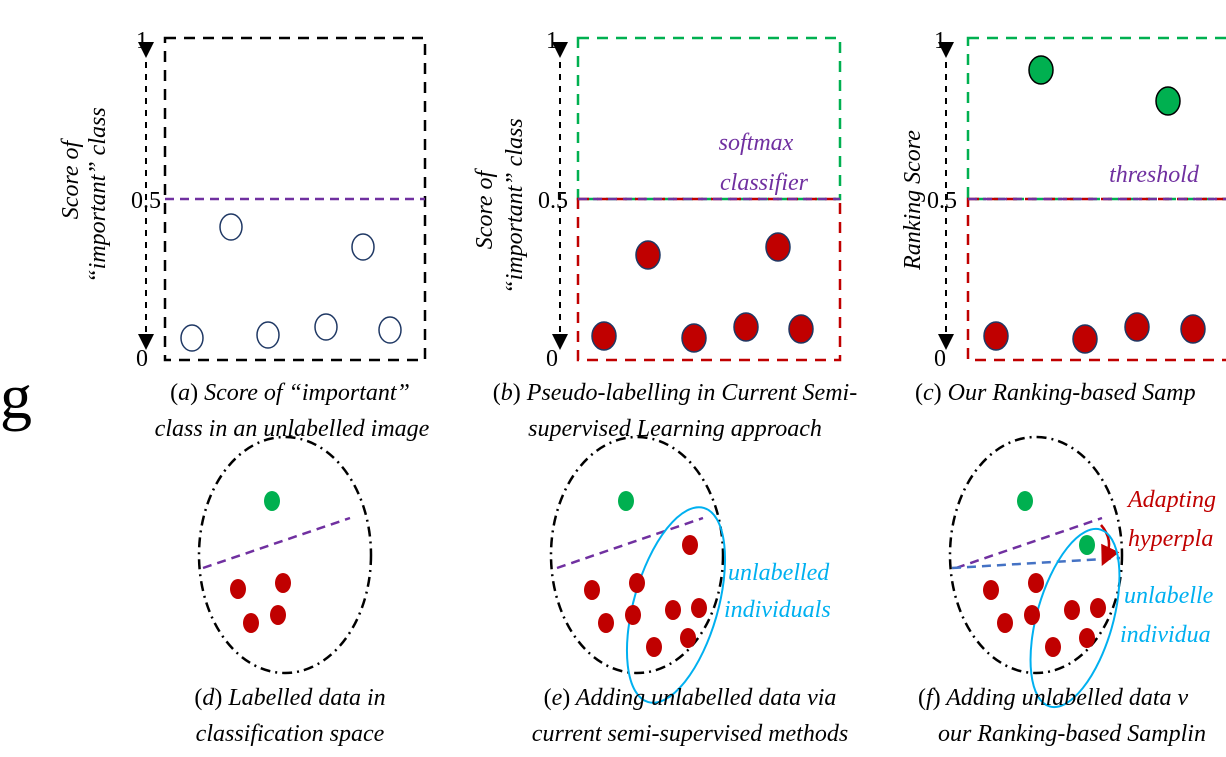 The width and height of the screenshot is (1226, 757). Describe the element at coordinates (260, 603) in the screenshot. I see `panel-d-red-points` at that location.